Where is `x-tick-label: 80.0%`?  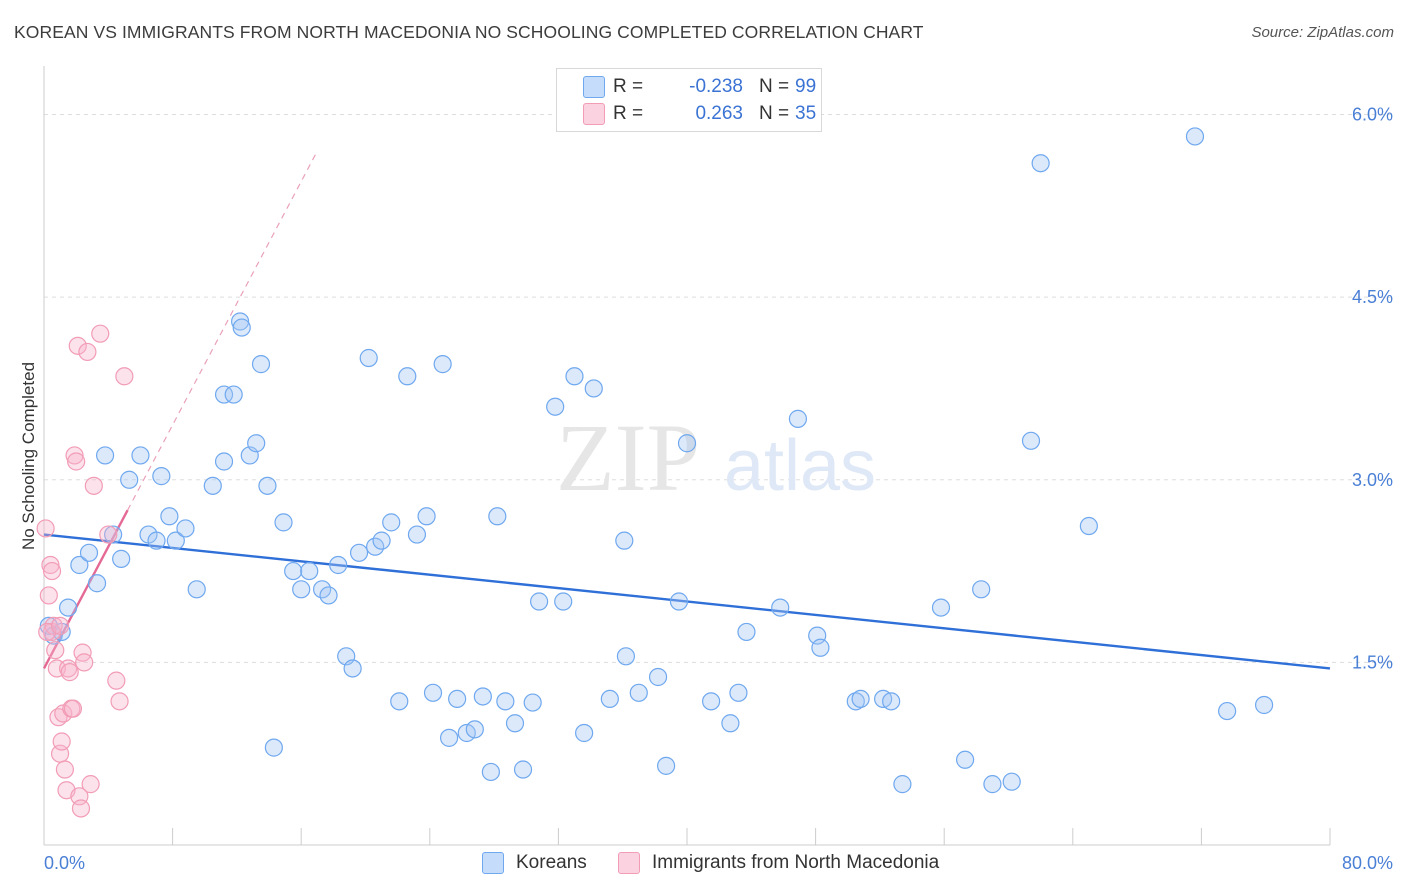 x-tick-label: 80.0% is located at coordinates (1367, 863).